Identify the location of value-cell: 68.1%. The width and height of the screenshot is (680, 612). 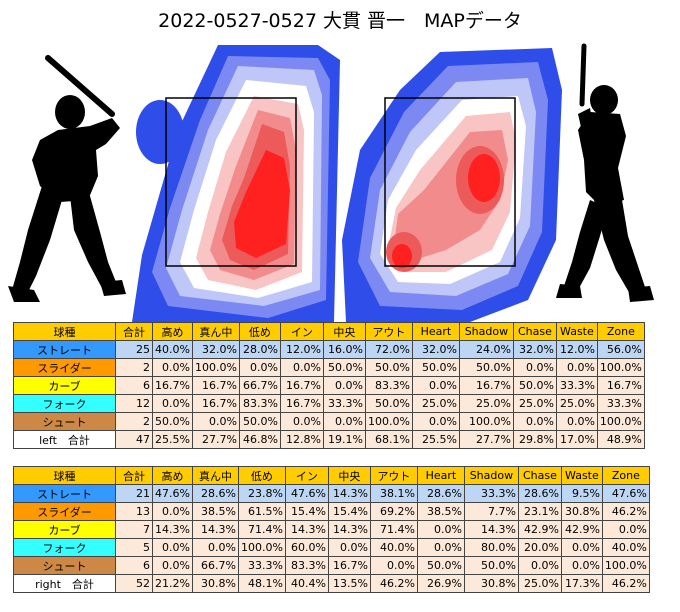
(388, 439).